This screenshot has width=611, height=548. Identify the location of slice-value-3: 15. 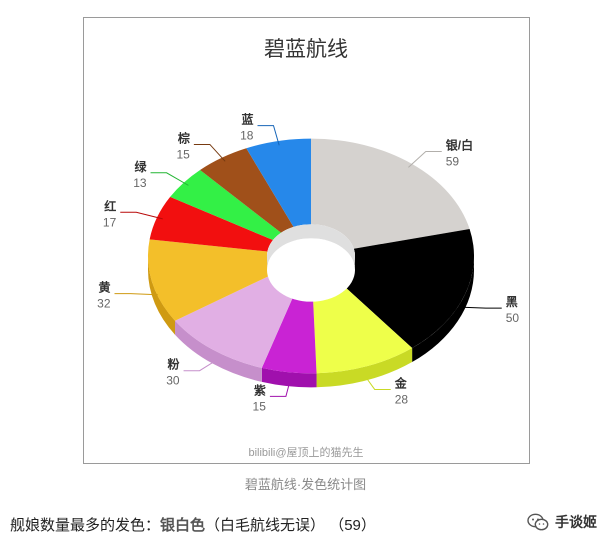
(260, 406).